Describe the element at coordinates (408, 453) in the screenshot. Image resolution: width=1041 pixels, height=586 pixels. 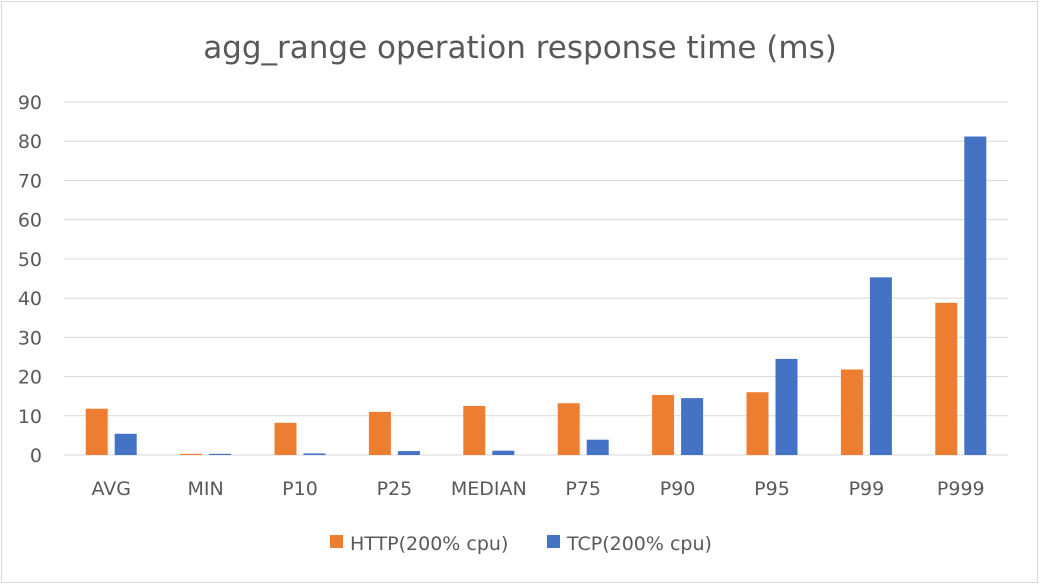
I see `bar-tcp-p25` at that location.